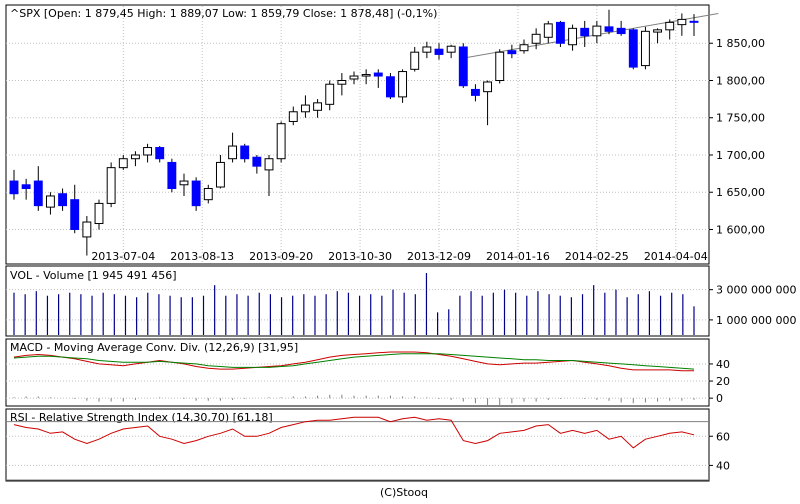  Describe the element at coordinates (676, 256) in the screenshot. I see `price-x-tick-label: 2014-04-04` at that location.